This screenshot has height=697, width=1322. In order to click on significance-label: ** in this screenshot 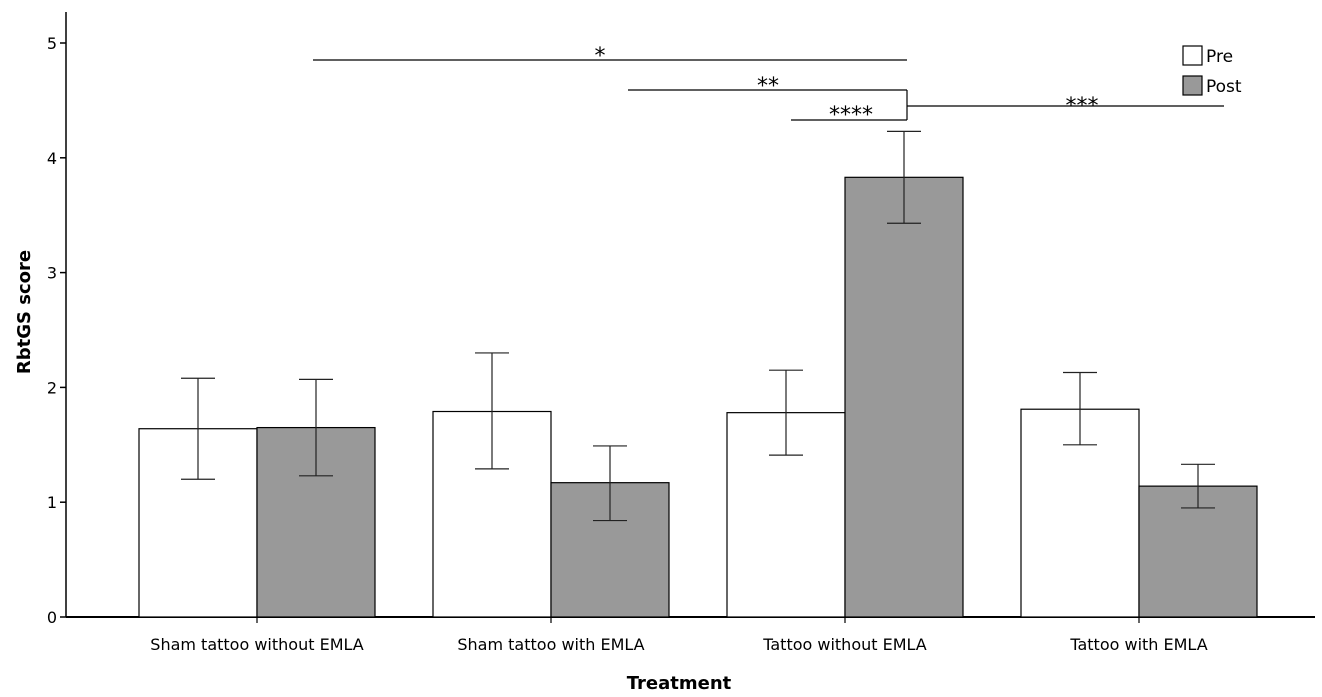, I will do `click(768, 86)`.